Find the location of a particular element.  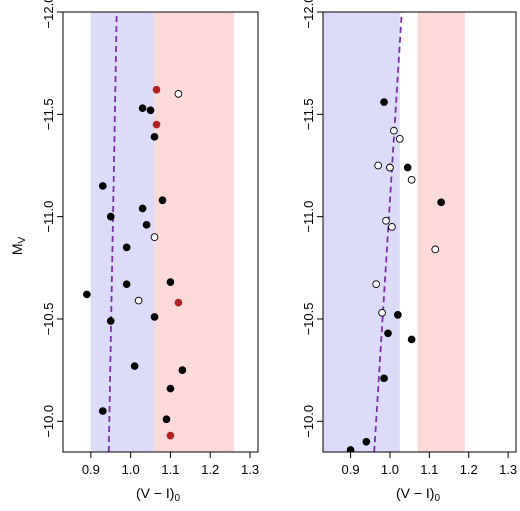

x-axis-title-left-sub: 0 is located at coordinates (177, 498).